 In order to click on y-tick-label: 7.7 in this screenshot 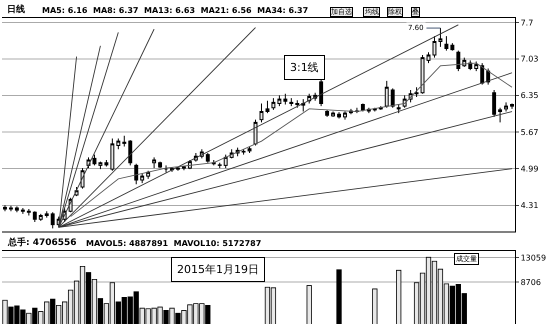, I will do `click(527, 23)`.